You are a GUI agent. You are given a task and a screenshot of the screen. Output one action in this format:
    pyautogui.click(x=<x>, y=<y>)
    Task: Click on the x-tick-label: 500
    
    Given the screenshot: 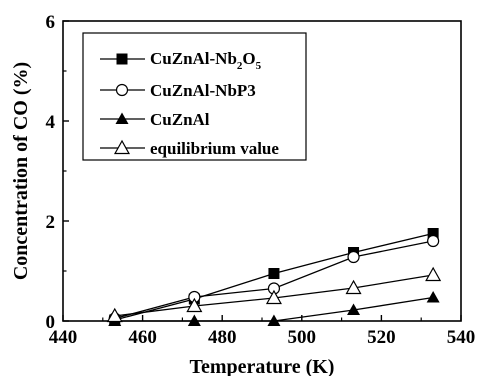 What is the action you would take?
    pyautogui.click(x=302, y=337)
    